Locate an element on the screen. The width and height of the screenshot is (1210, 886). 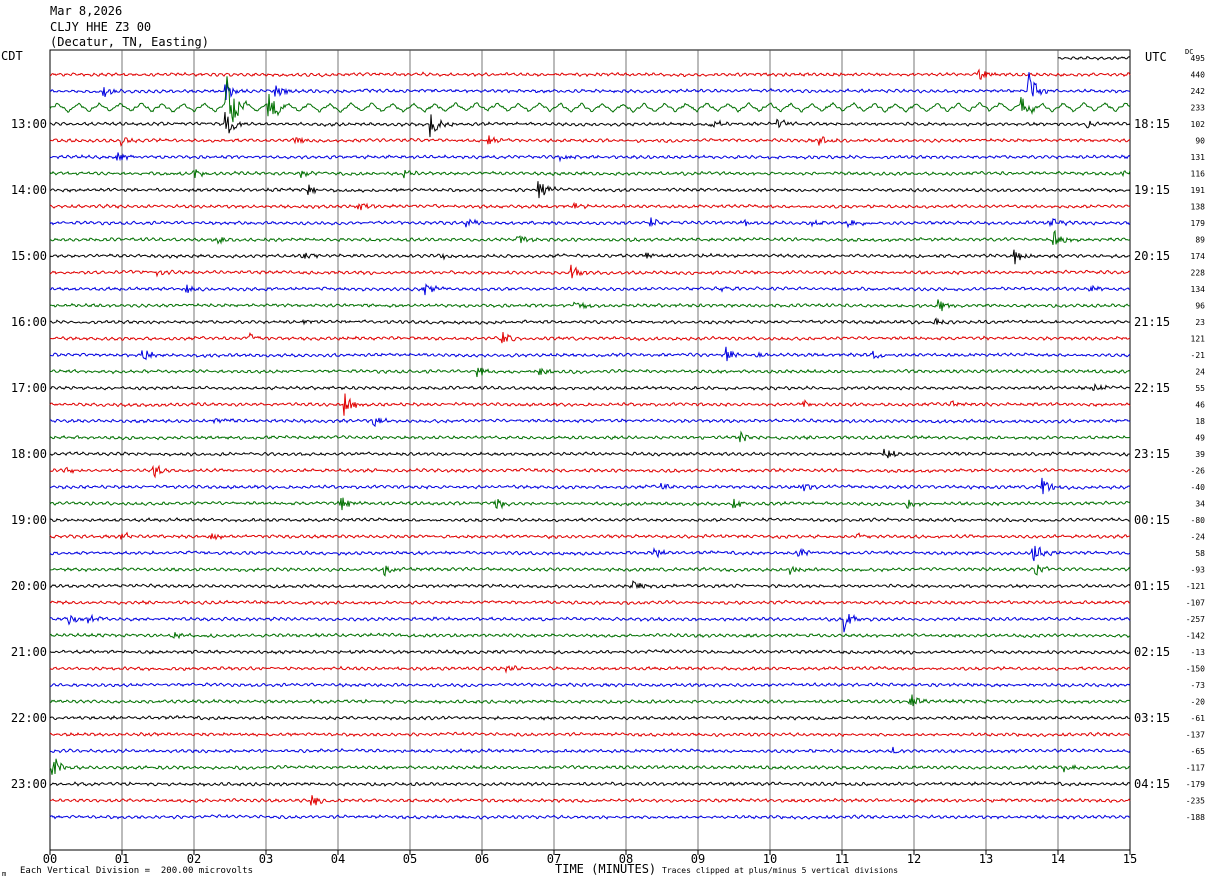
dc-offset-label: 138 is located at coordinates (1198, 207).